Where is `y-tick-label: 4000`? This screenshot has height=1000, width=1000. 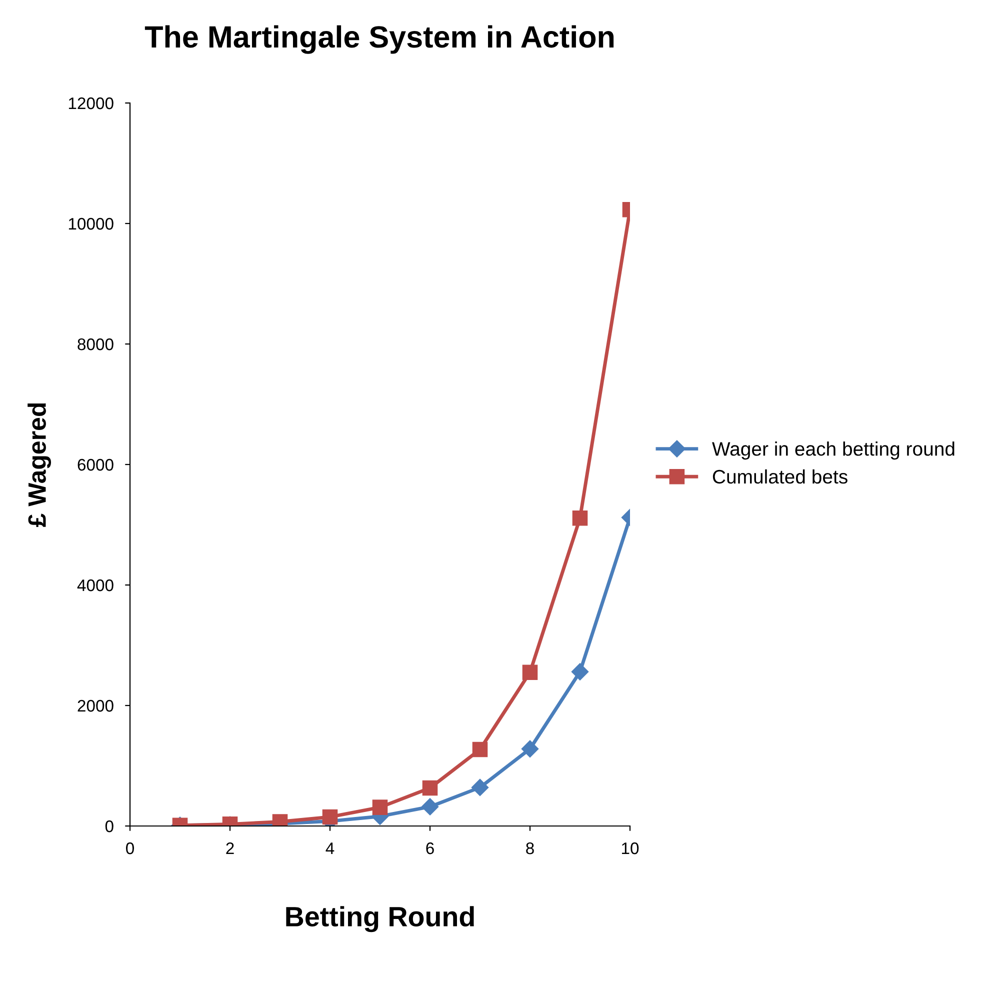
y-tick-label: 4000 is located at coordinates (95, 585).